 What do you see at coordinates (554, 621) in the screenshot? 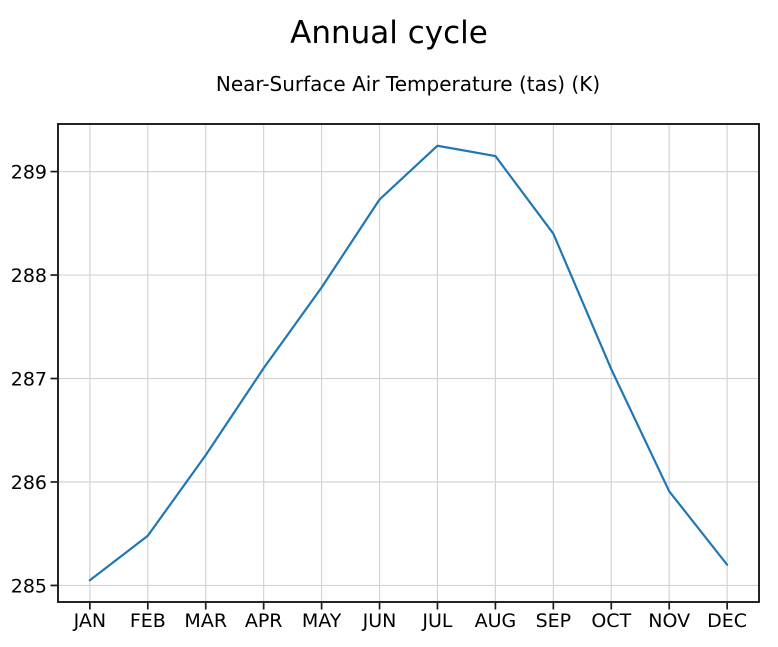
I see `x-axis-tick-label: SEP` at bounding box center [554, 621].